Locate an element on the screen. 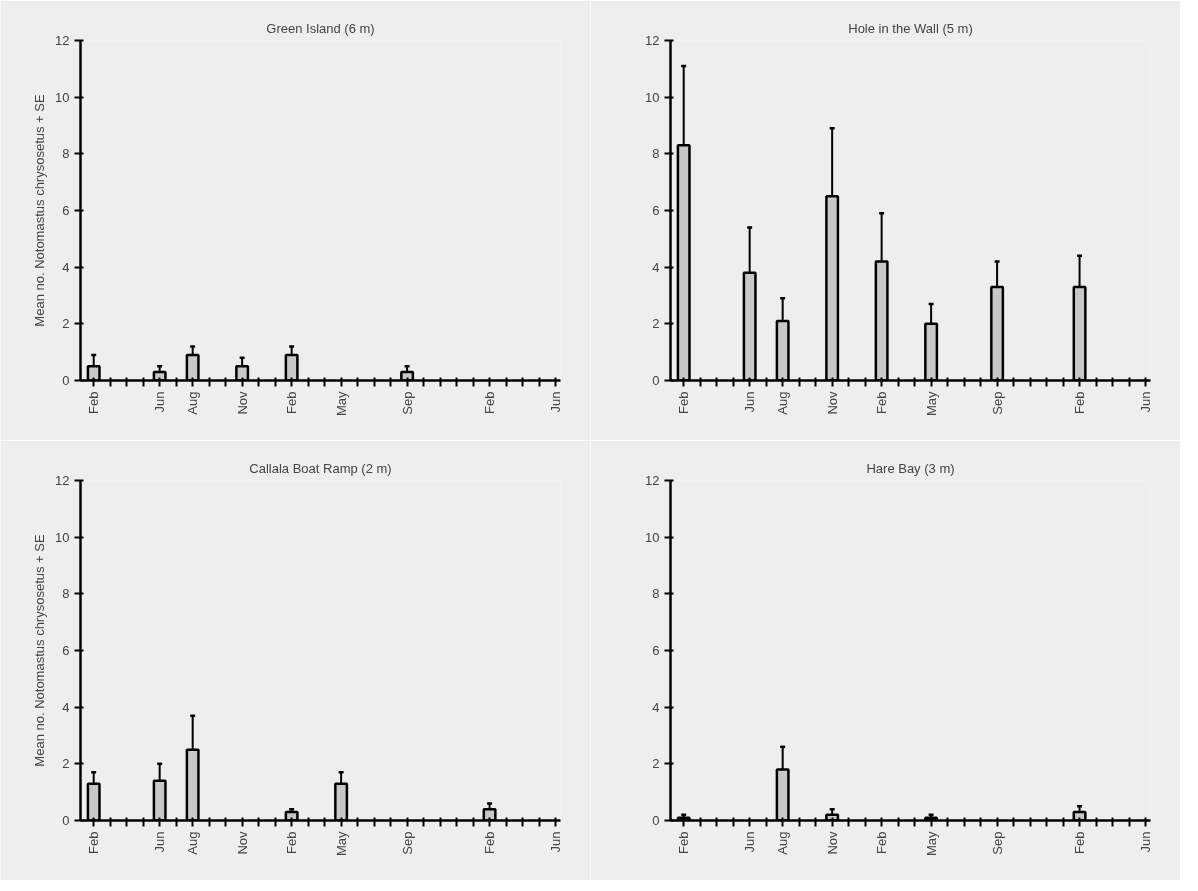 The height and width of the screenshot is (891, 1198). chart-title: Hare Bay (3 m) is located at coordinates (910, 468).